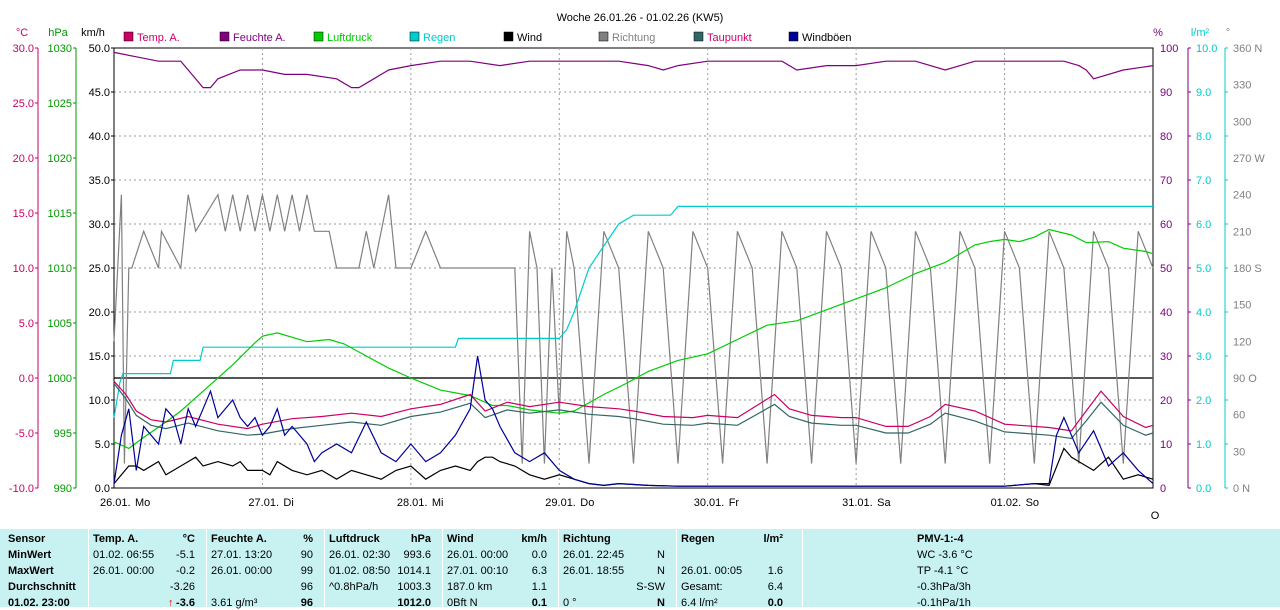 The image size is (1280, 610). I want to click on stats-cell: Luftdruck, so click(354, 539).